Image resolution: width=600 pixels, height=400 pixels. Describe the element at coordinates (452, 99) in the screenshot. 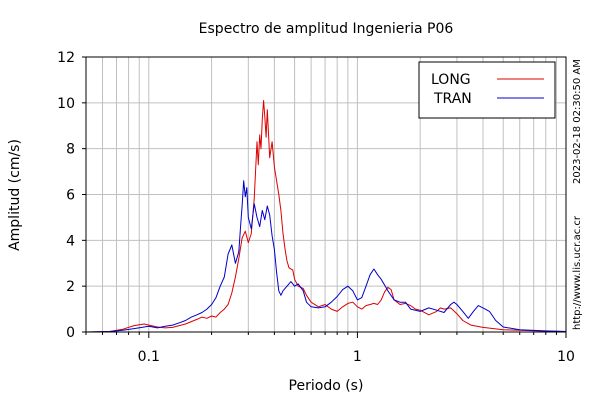

I see `legend-label-tran: TRAN` at that location.